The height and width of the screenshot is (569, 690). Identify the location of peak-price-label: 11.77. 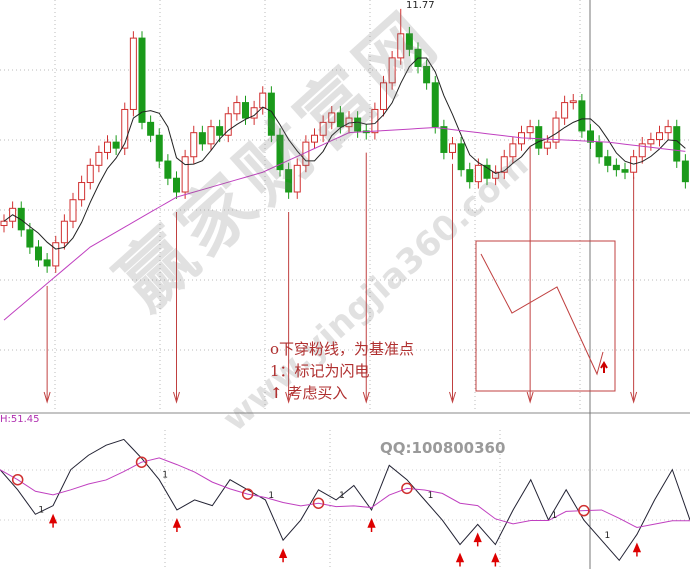
(420, 5).